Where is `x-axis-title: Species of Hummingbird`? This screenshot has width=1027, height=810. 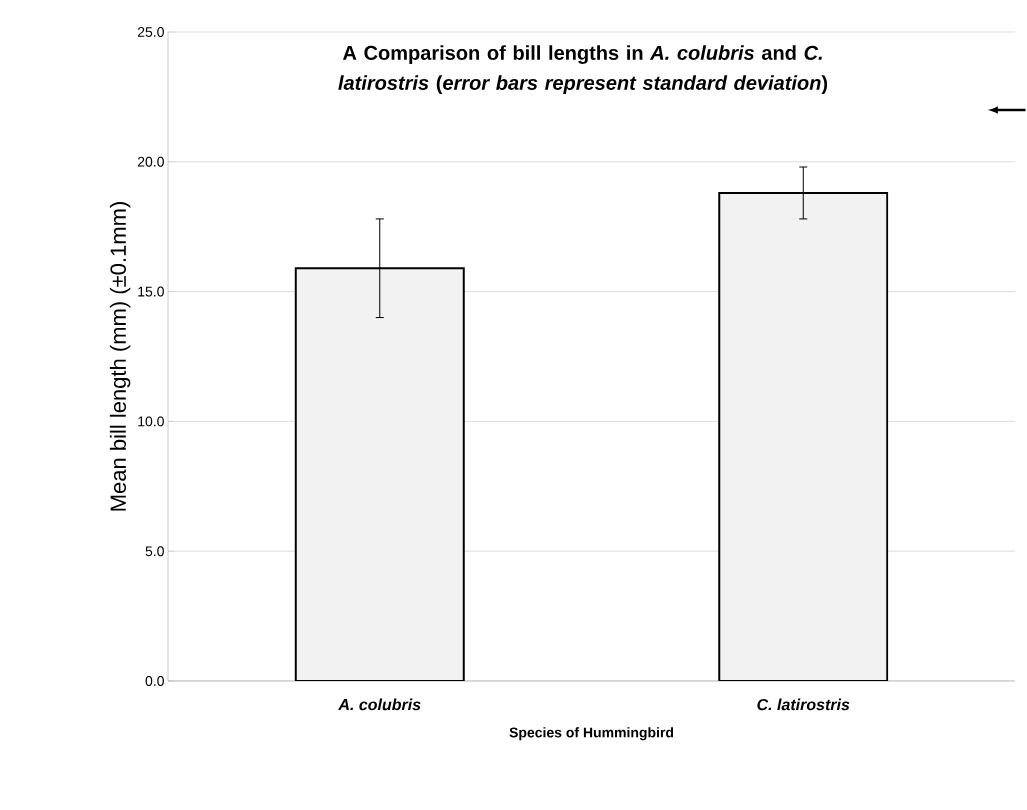 x-axis-title: Species of Hummingbird is located at coordinates (591, 734).